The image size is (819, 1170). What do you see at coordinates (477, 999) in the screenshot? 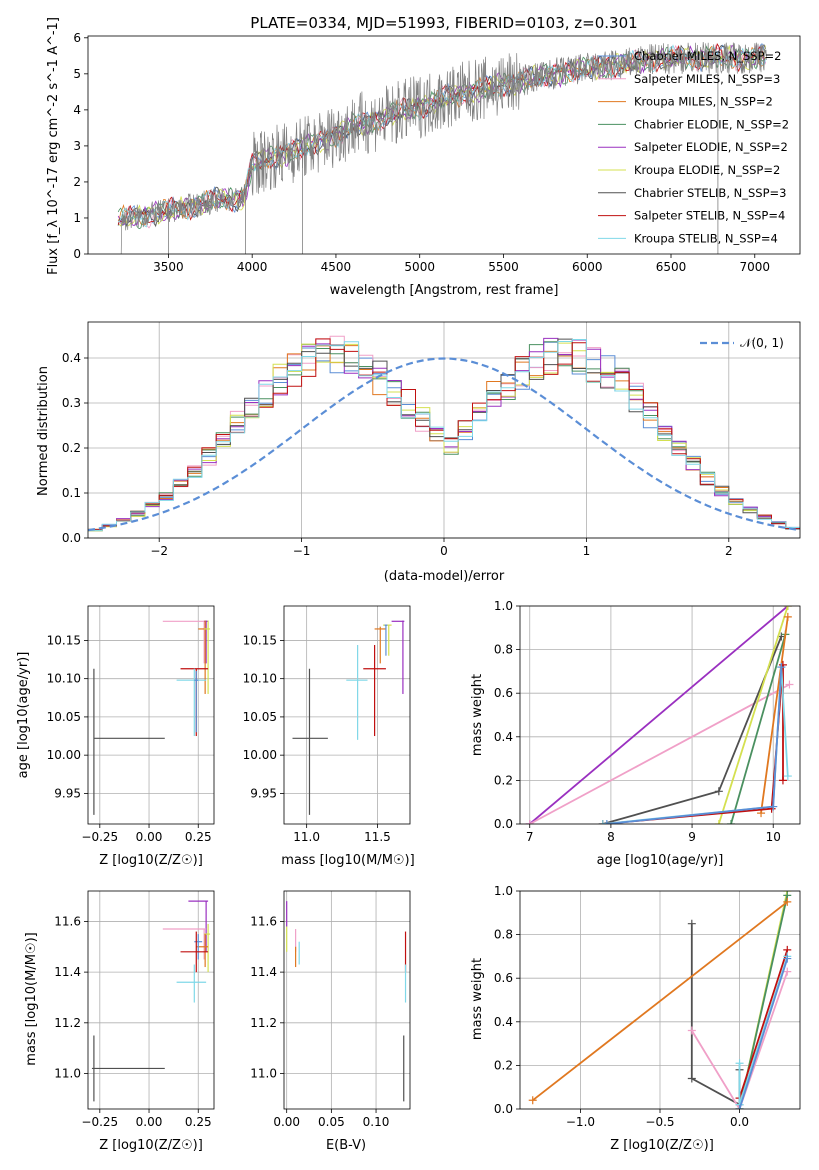
I see `weight-z-ylabel: mass weight` at bounding box center [477, 999].